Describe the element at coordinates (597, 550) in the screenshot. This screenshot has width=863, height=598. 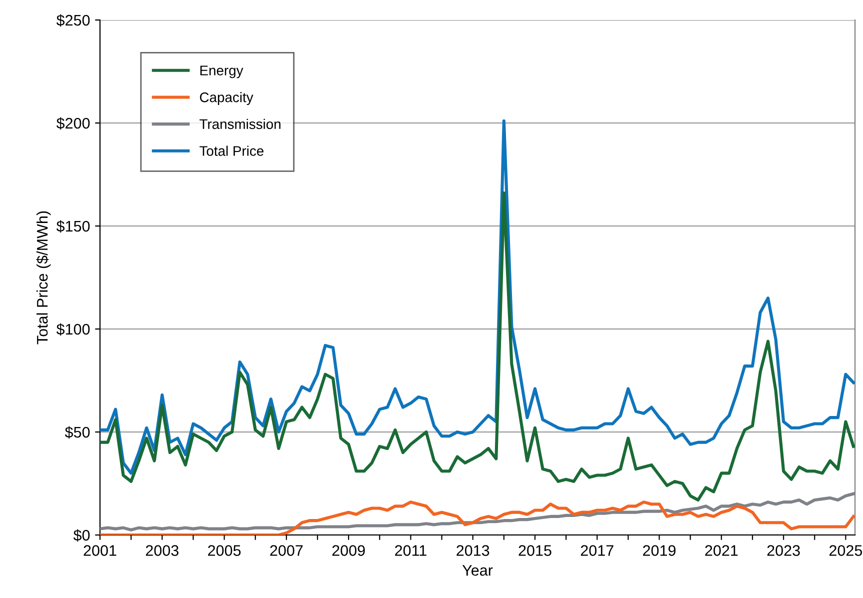
I see `x-tick-label: 2017` at that location.